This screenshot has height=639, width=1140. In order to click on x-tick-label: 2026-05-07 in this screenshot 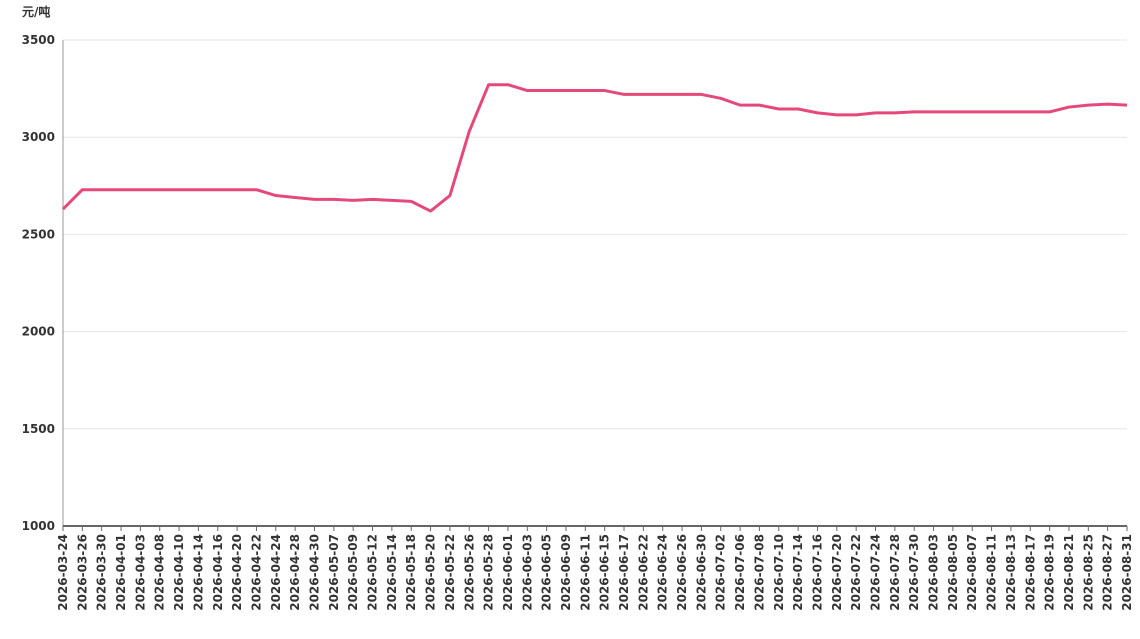, I will do `click(334, 572)`.